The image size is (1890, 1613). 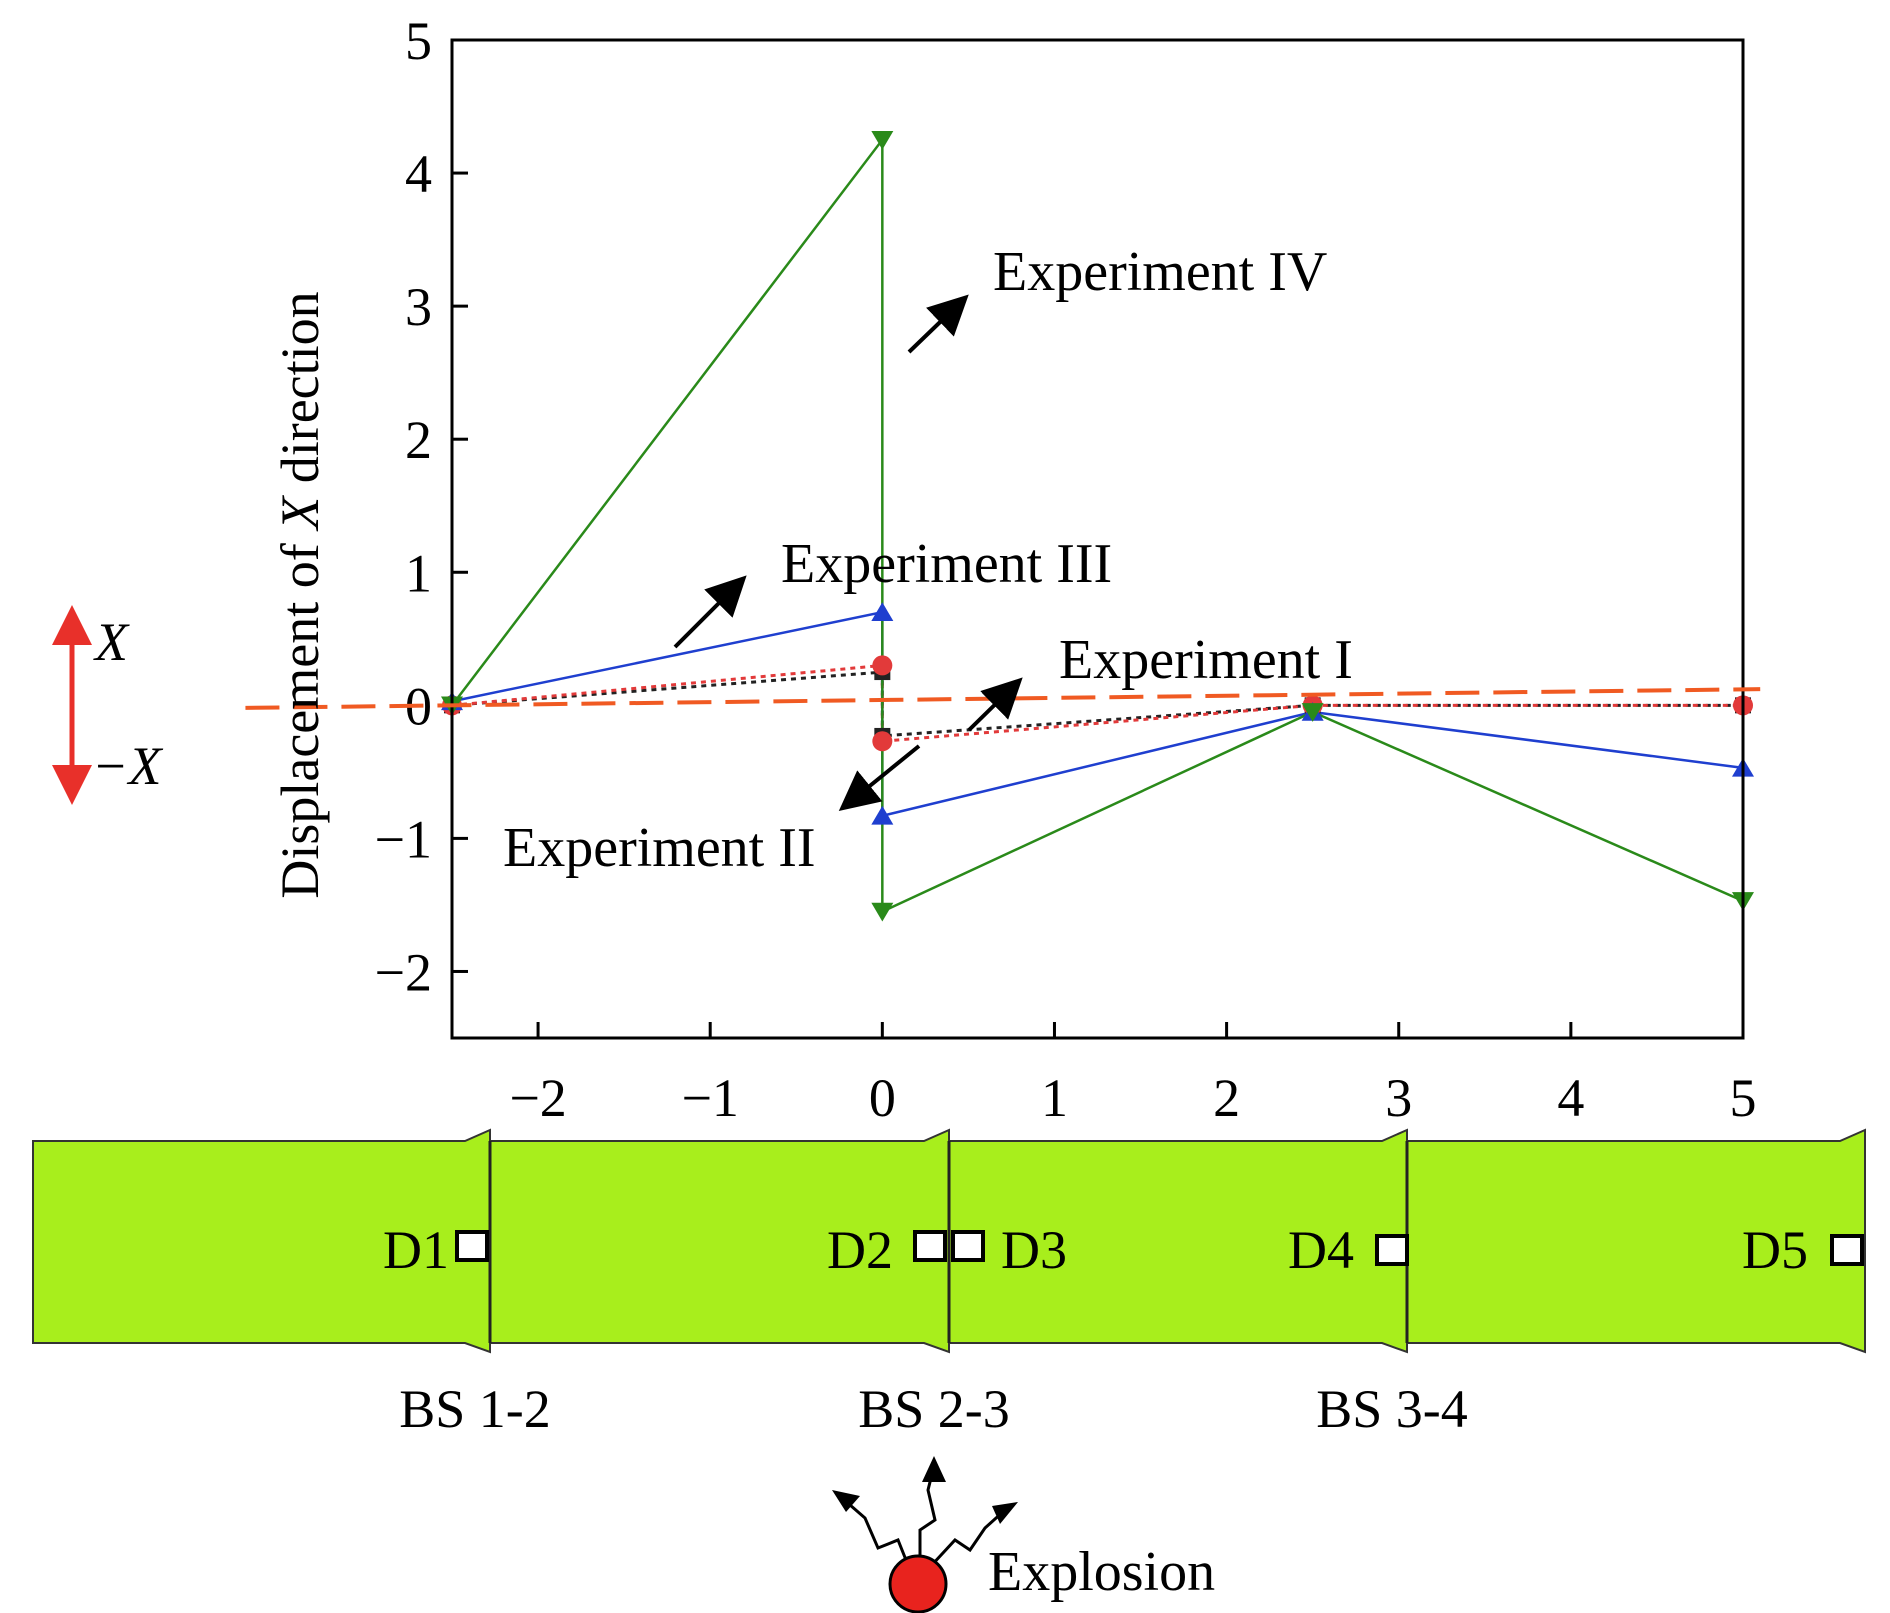 I want to click on blast-arrowhead-right-icon, so click(x=1005, y=1513).